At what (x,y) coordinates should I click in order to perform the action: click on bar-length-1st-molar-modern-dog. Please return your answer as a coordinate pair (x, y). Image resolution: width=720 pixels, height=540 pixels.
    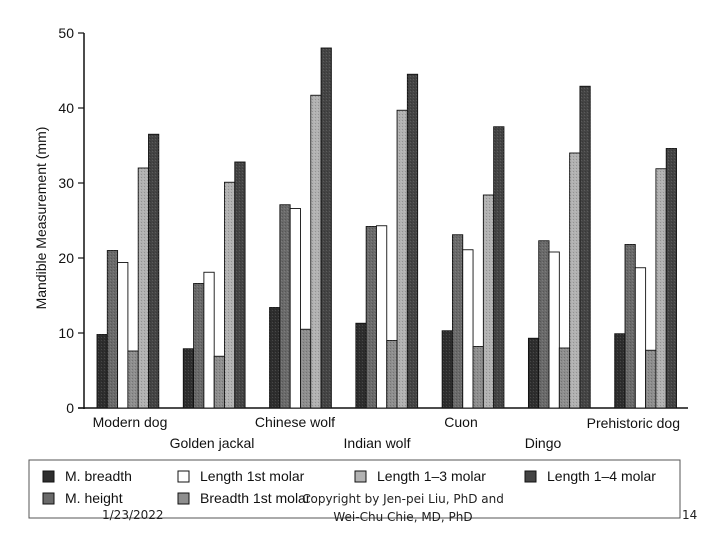
    Looking at the image, I should click on (123, 335).